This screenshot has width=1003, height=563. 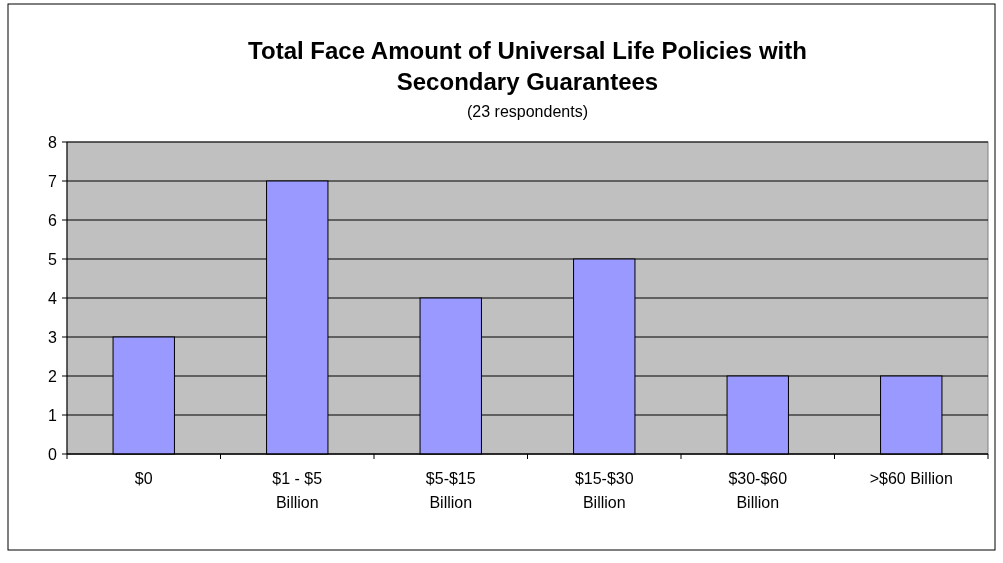 I want to click on x-tick-label: $0, so click(x=143, y=478).